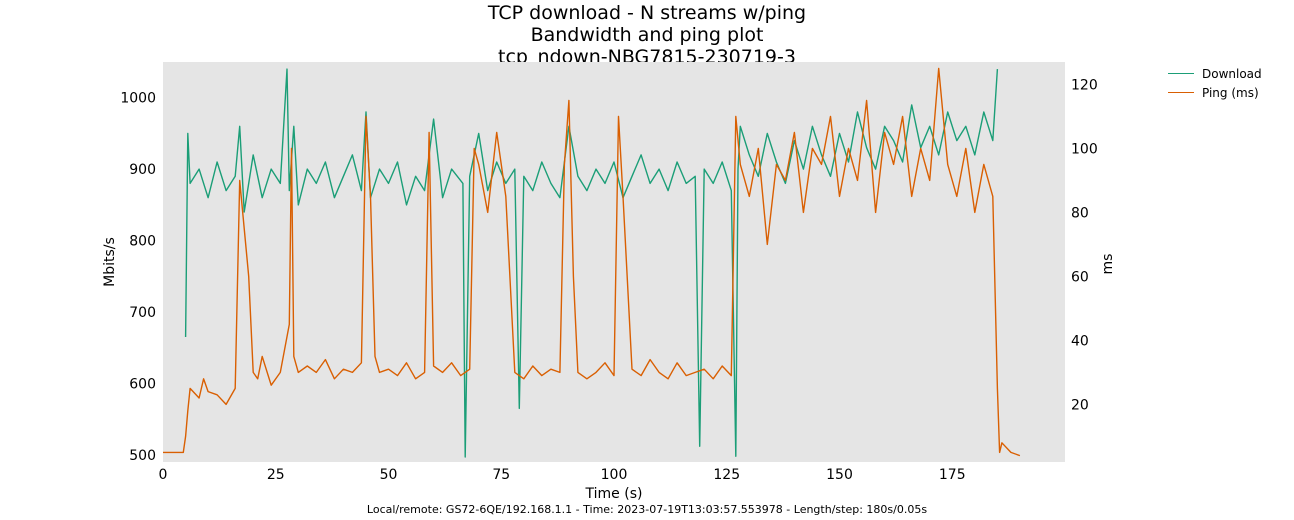  I want to click on x-tick-label: 0, so click(163, 475).